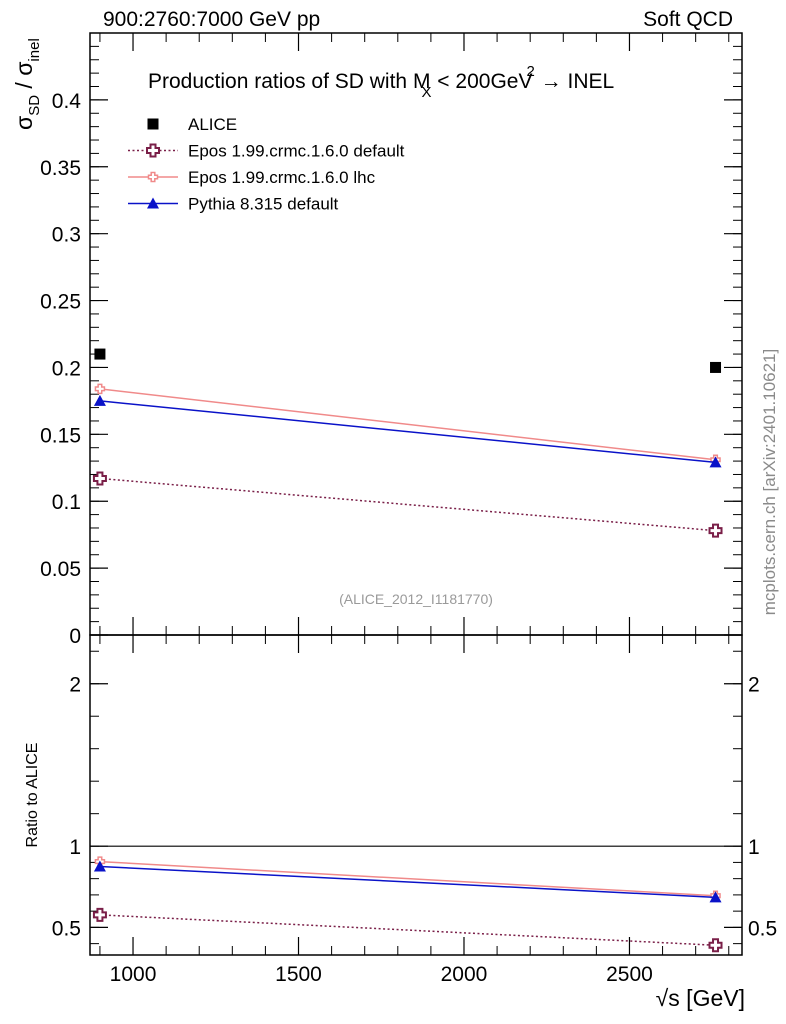 This screenshot has width=786, height=1024. I want to click on top-y-tick-label: 0.4, so click(67, 101).